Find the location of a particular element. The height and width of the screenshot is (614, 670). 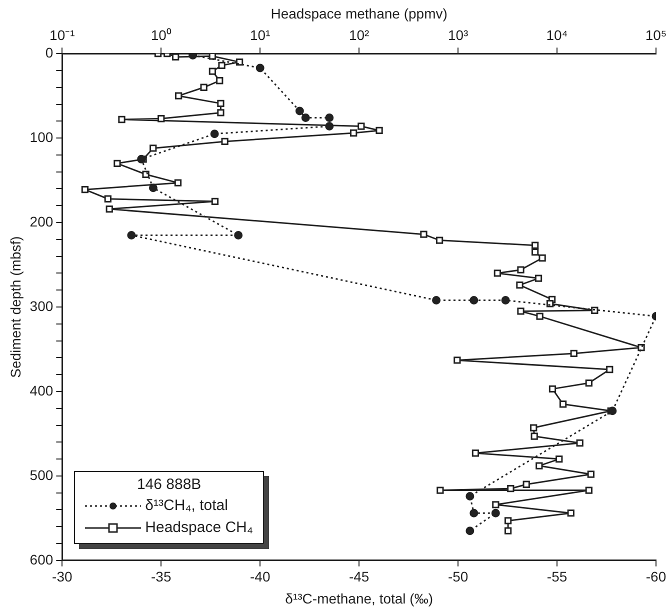

x2-tick-label: 10⁵ is located at coordinates (656, 35).